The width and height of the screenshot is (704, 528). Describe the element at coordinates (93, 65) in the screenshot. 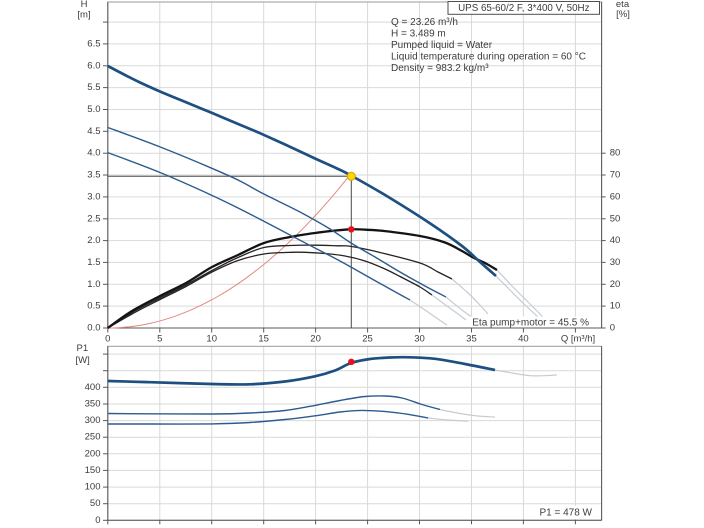

I see `svg-text: 6.0` at that location.